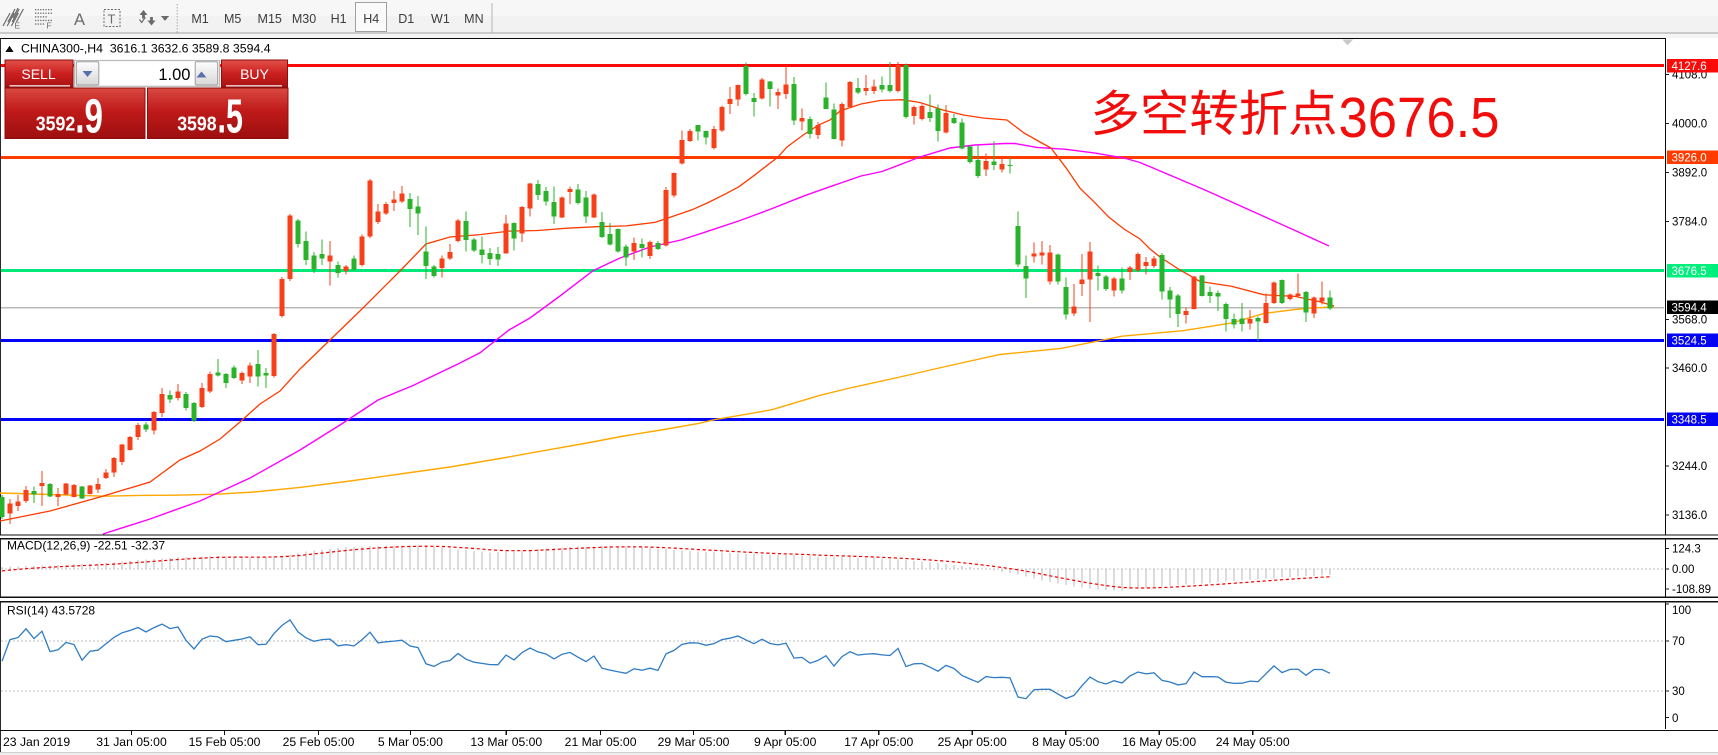  I want to click on svg-text: 17 Apr 05:00, so click(878, 742).